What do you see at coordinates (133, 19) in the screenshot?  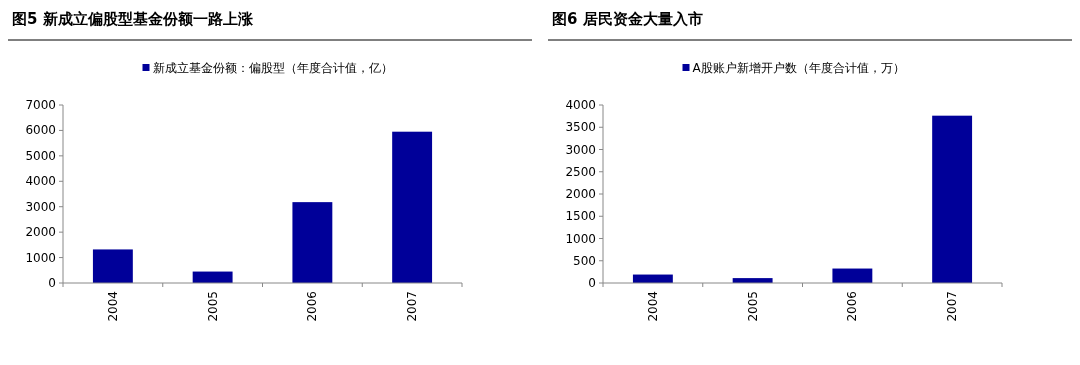 I see `chart-title: 图5 新成立偏股型基金份额一路上涨` at bounding box center [133, 19].